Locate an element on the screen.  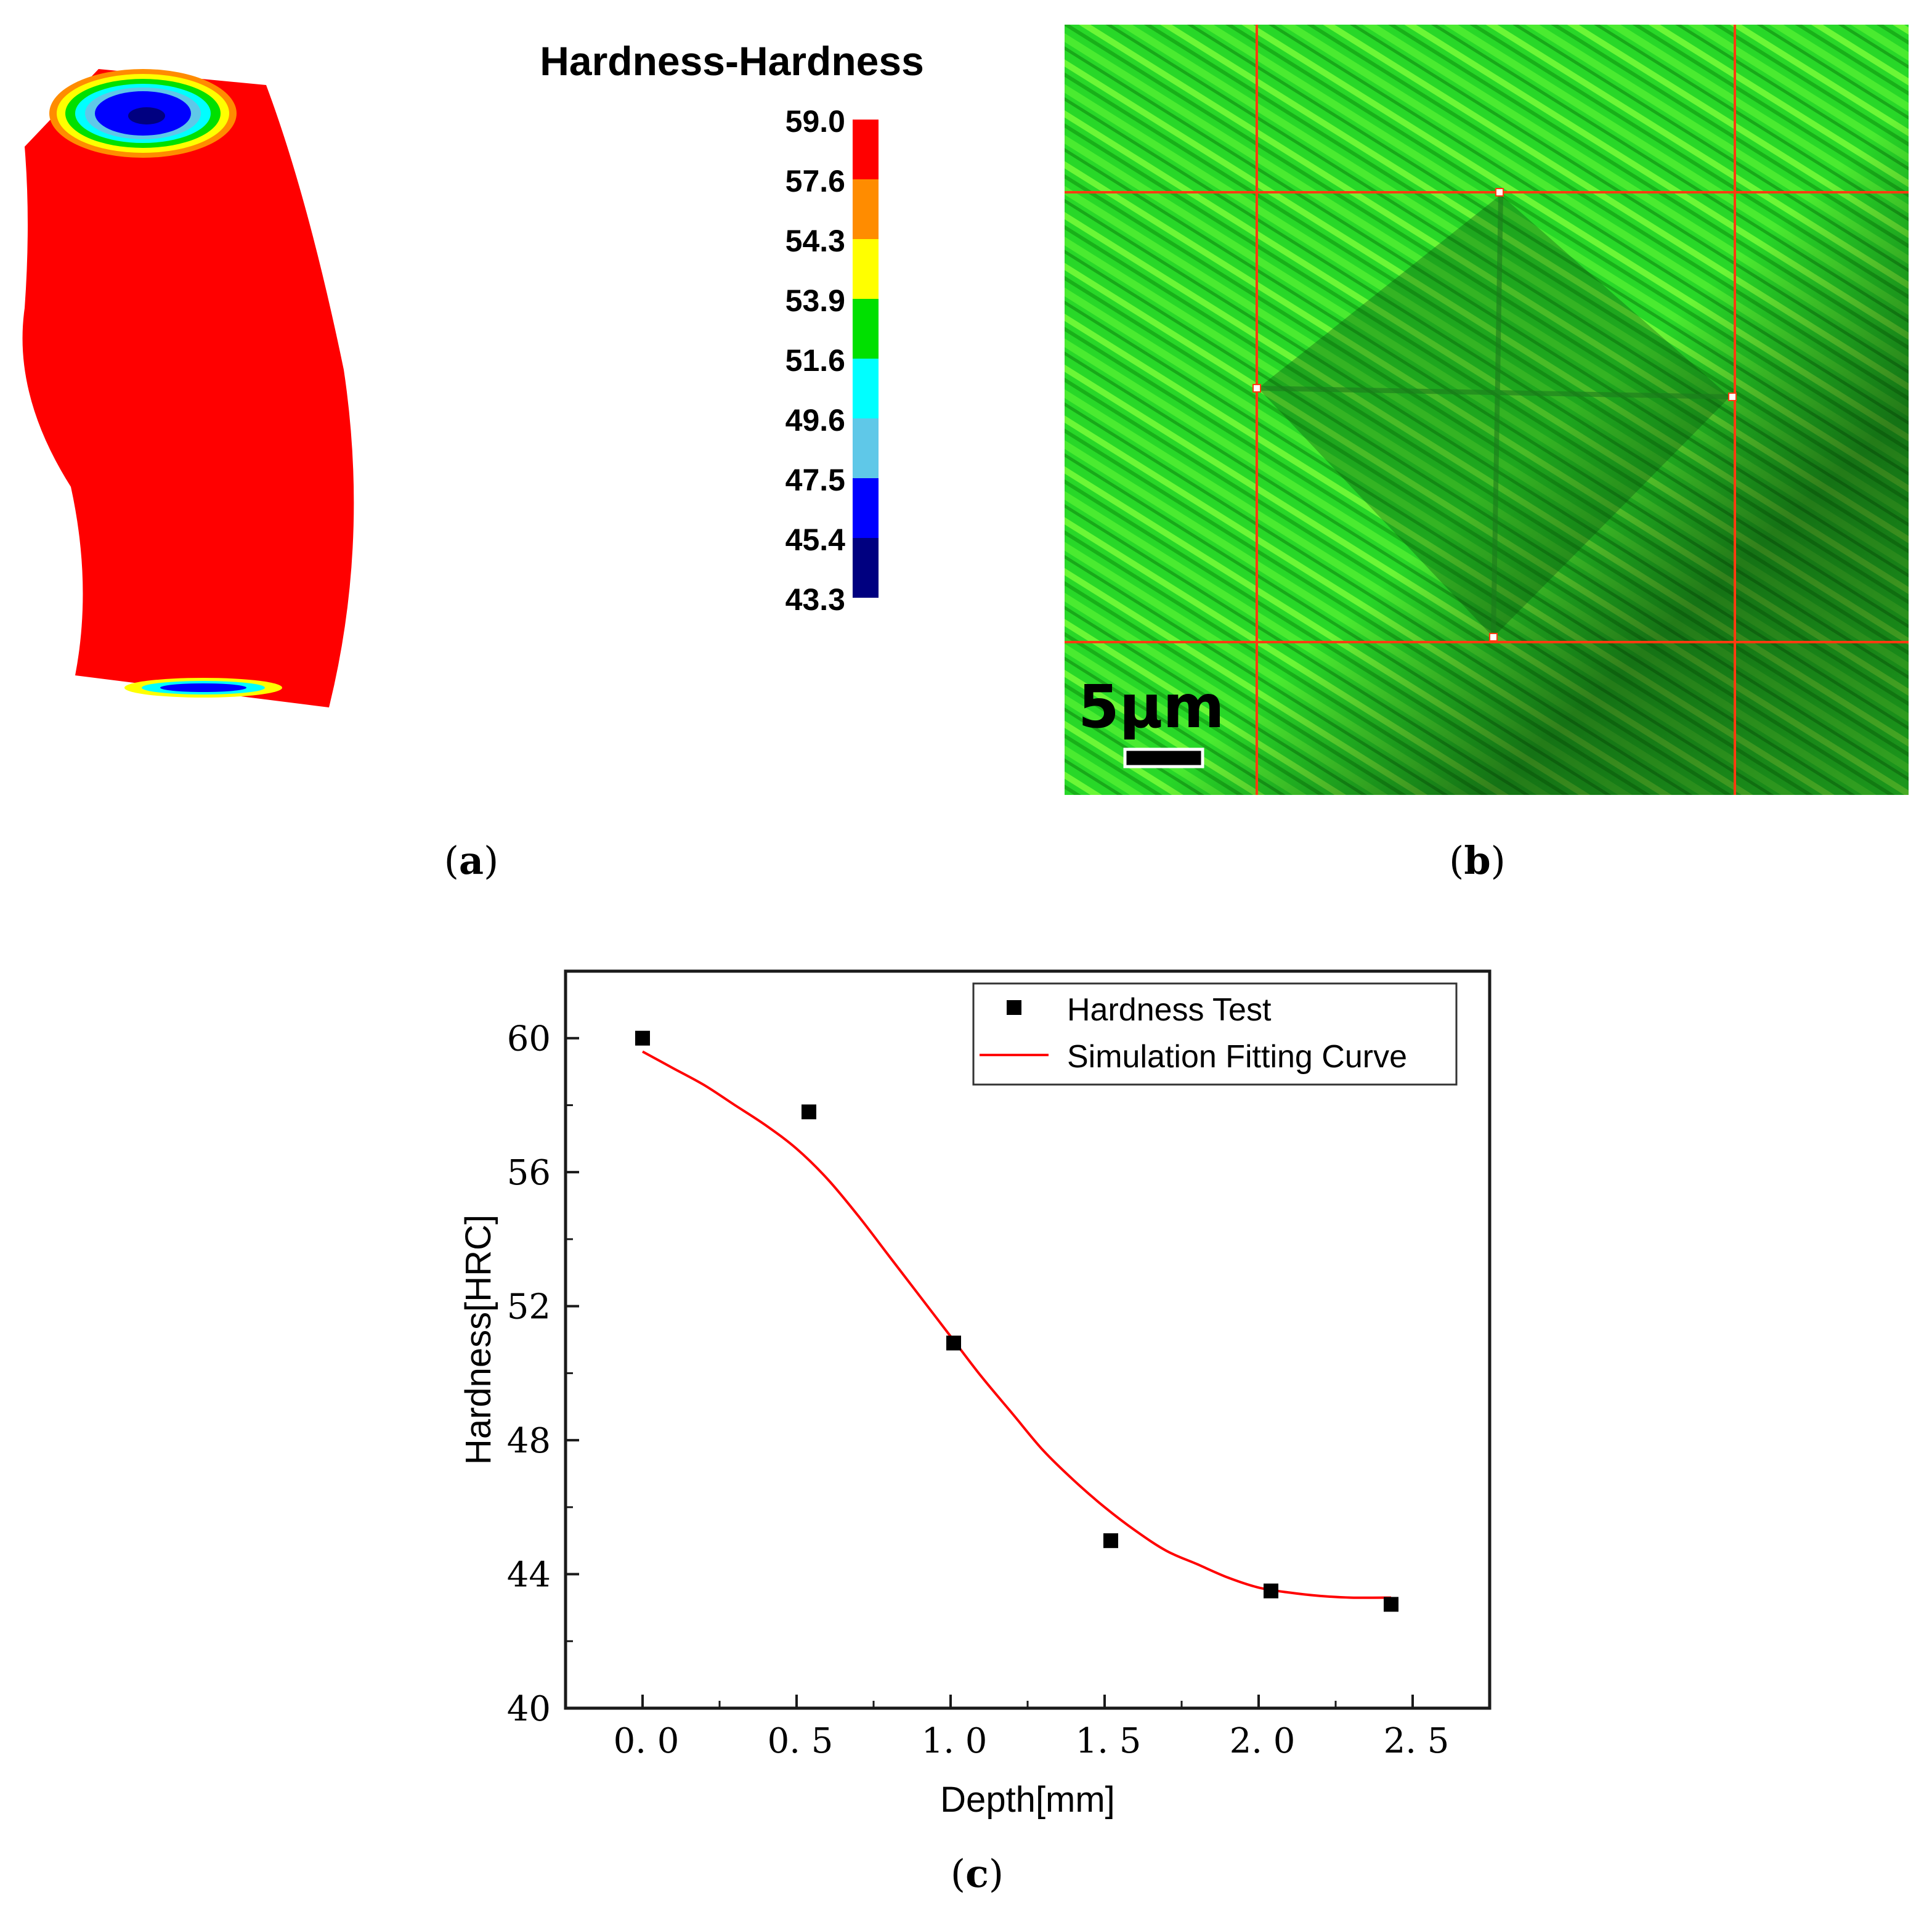
y-tick-label: 52 is located at coordinates (529, 1307).